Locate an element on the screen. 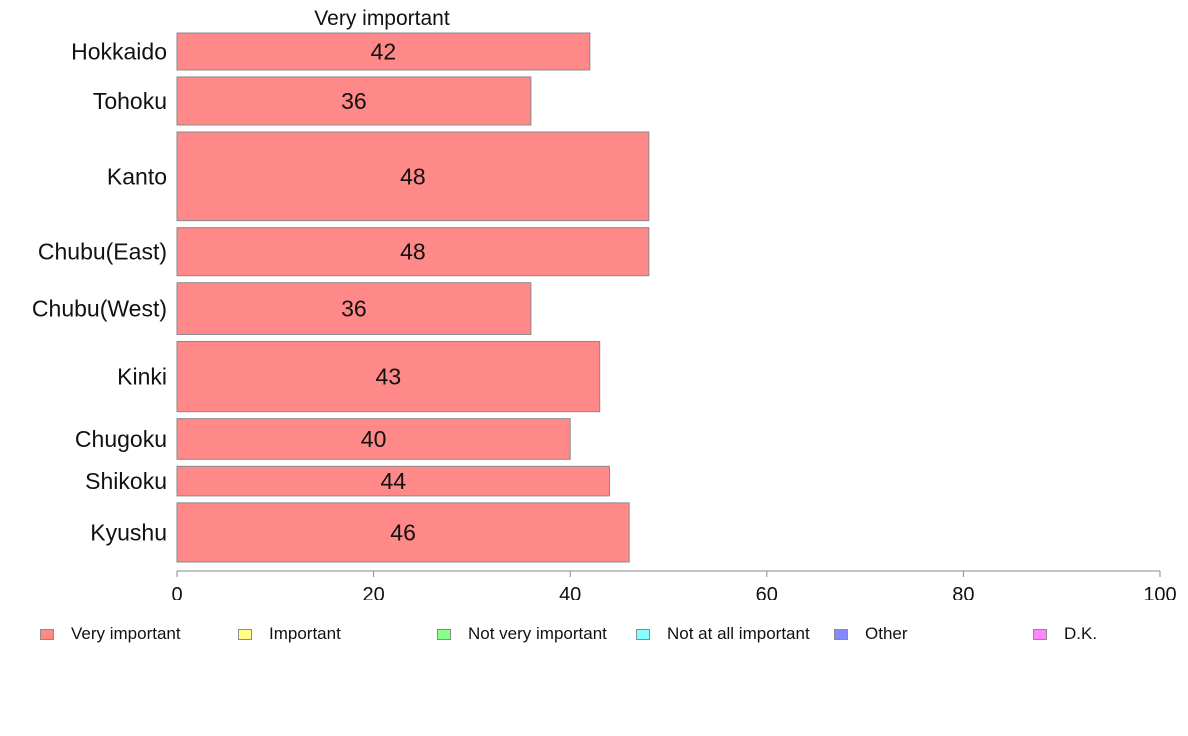 Image resolution: width=1188 pixels, height=736 pixels. x-tick-label: 20 is located at coordinates (373, 592).